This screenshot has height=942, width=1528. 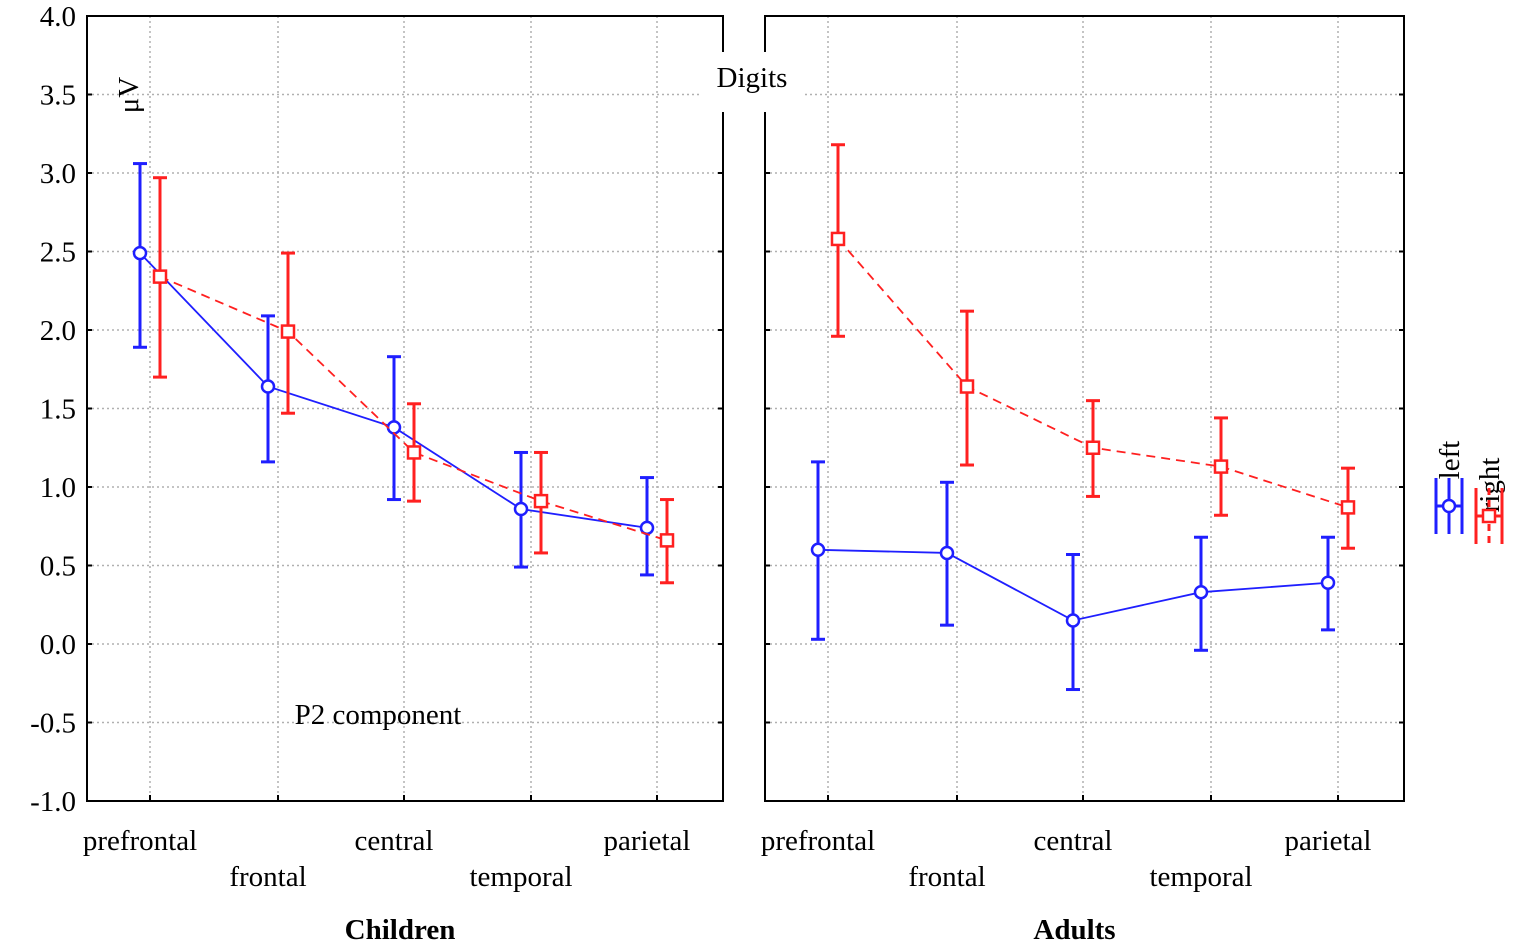 I want to click on y-tick-label: 3.0, so click(x=58, y=174).